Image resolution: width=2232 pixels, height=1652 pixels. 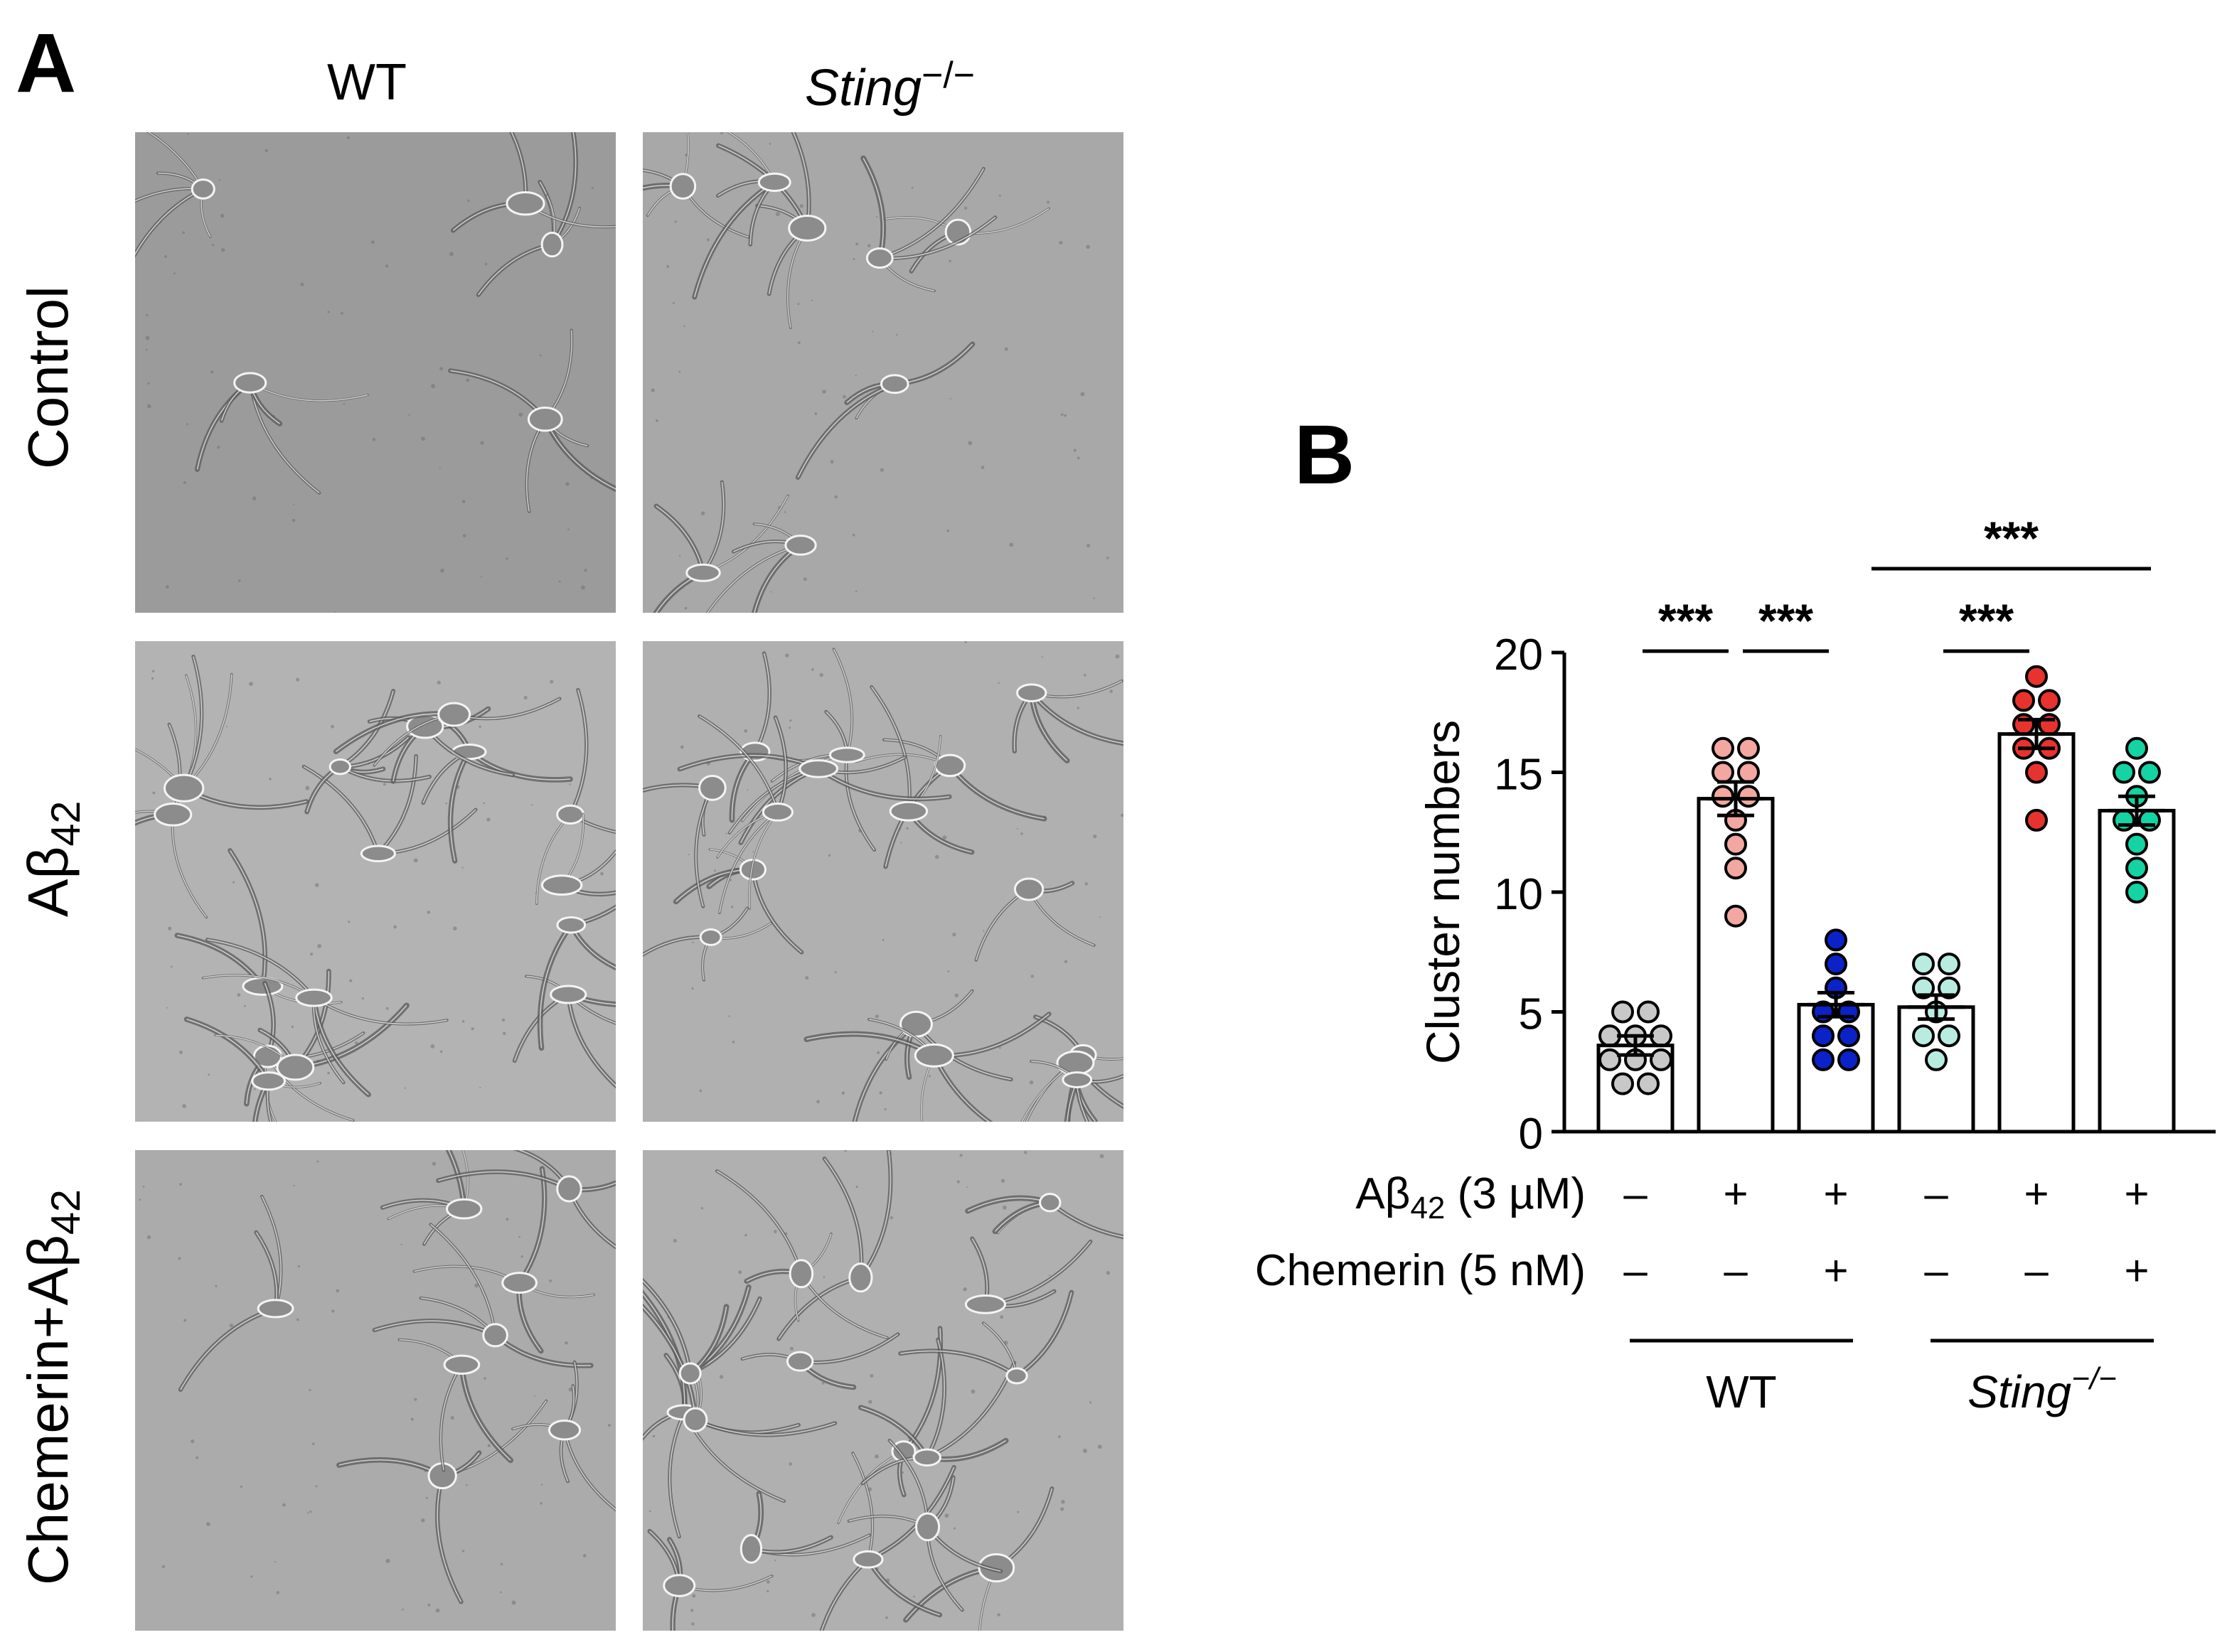 I want to click on micrograph-wt-chemerin, so click(x=376, y=1390).